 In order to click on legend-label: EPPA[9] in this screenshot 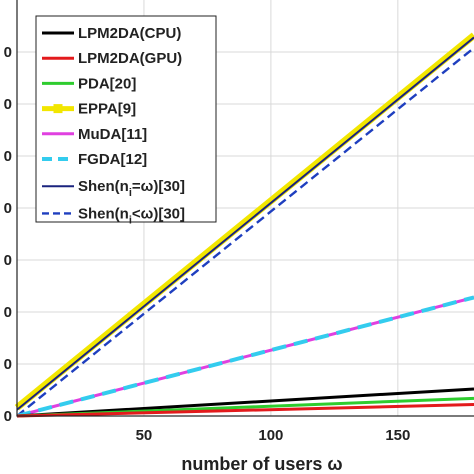, I will do `click(107, 109)`.